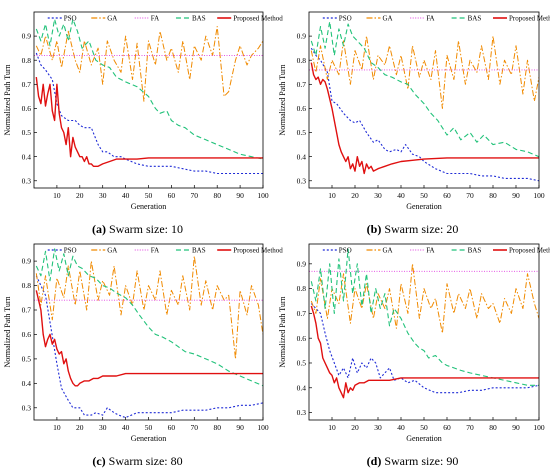 Image resolution: width=550 pixels, height=472 pixels. Describe the element at coordinates (378, 427) in the screenshot. I see `x-tick-label: 30` at that location.